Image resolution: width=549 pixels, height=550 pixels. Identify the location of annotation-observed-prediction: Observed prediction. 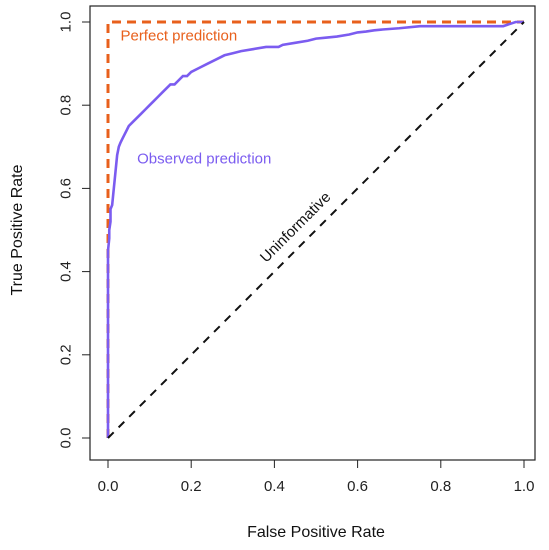
(204, 158).